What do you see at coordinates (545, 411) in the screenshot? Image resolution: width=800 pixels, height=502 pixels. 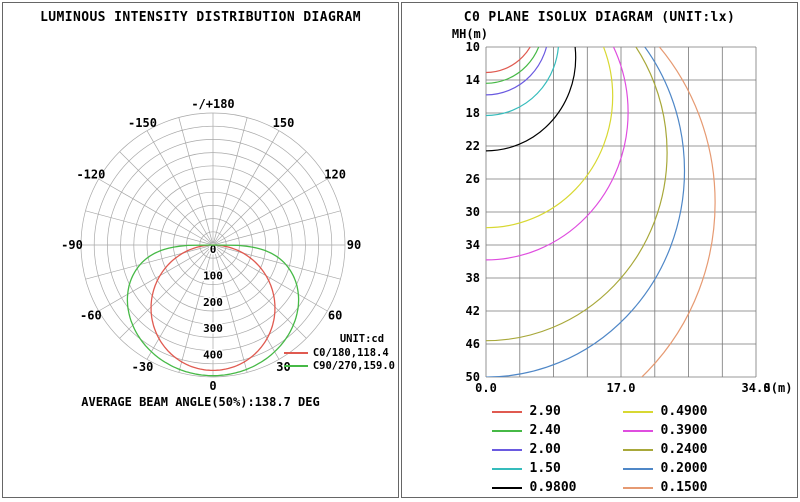 I see `legend-value-label: 2.90` at bounding box center [545, 411].